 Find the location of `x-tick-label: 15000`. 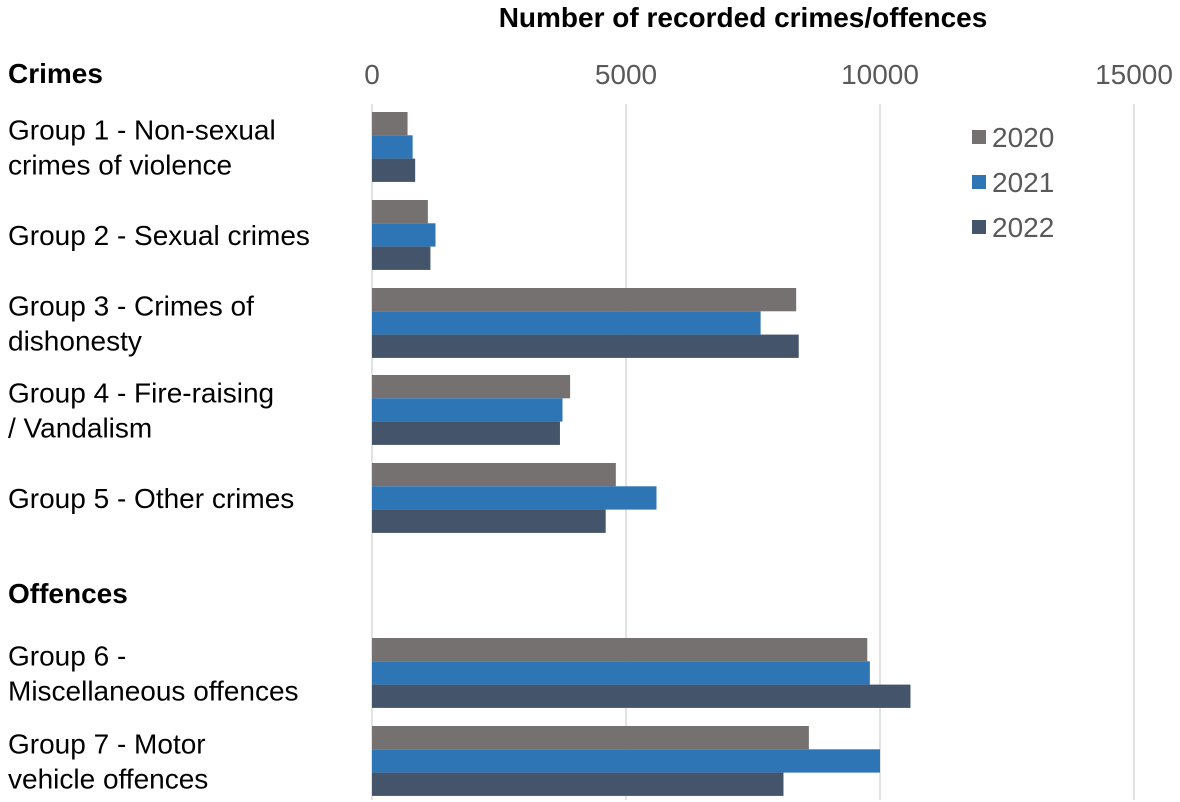

x-tick-label: 15000 is located at coordinates (1134, 74).